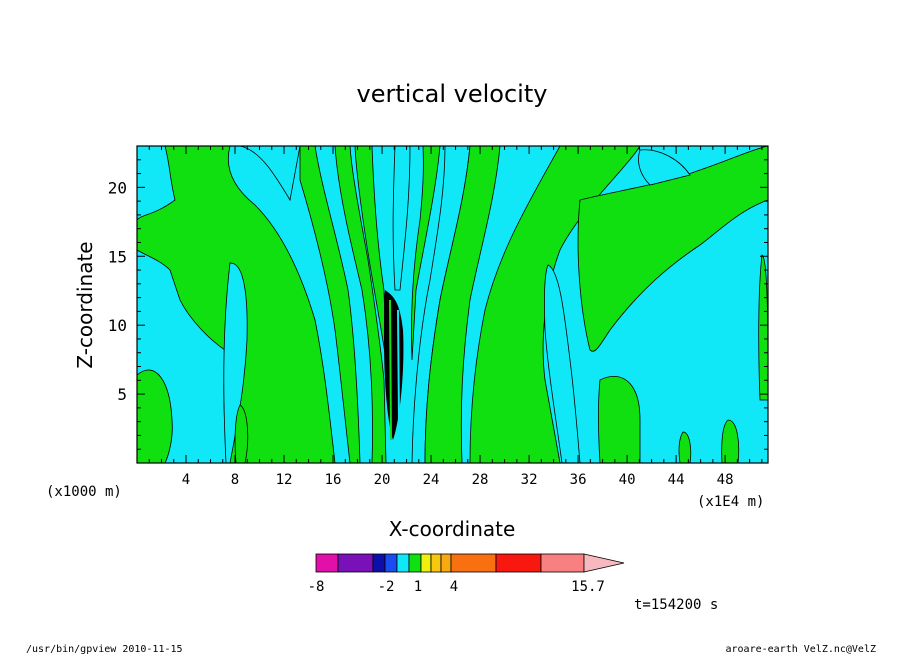 This screenshot has height=654, width=904. I want to click on x-tick-label: 40, so click(627, 480).